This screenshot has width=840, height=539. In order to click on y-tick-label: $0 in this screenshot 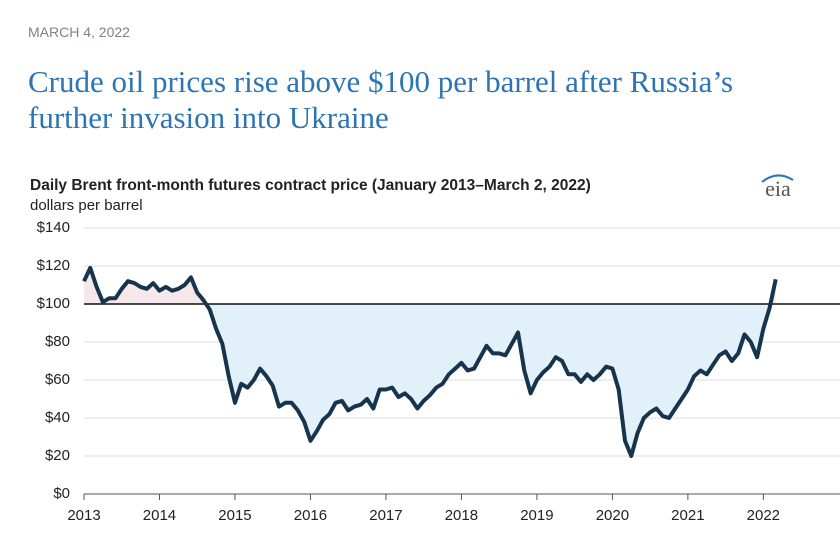, I will do `click(61, 493)`.